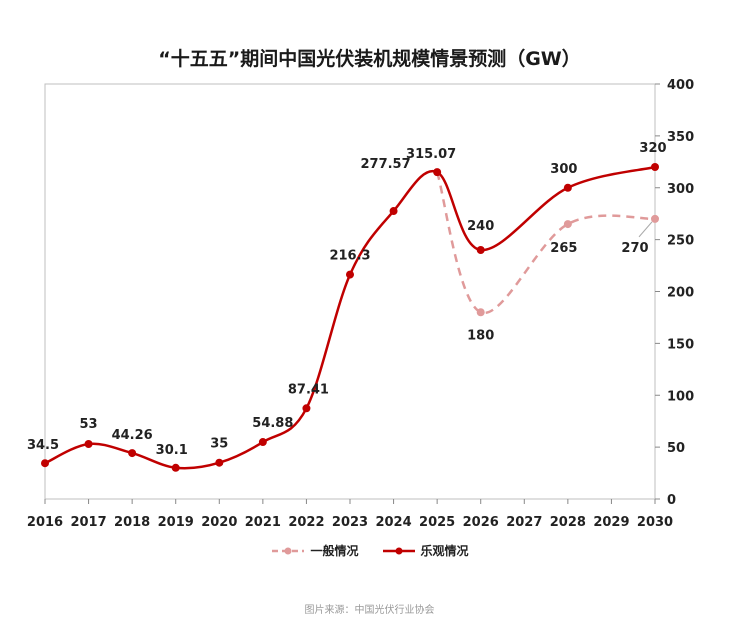 The width and height of the screenshot is (739, 622). I want to click on chart-title: “十五五”期间中国光伏装机规模情景预测（GW）, so click(369, 59).